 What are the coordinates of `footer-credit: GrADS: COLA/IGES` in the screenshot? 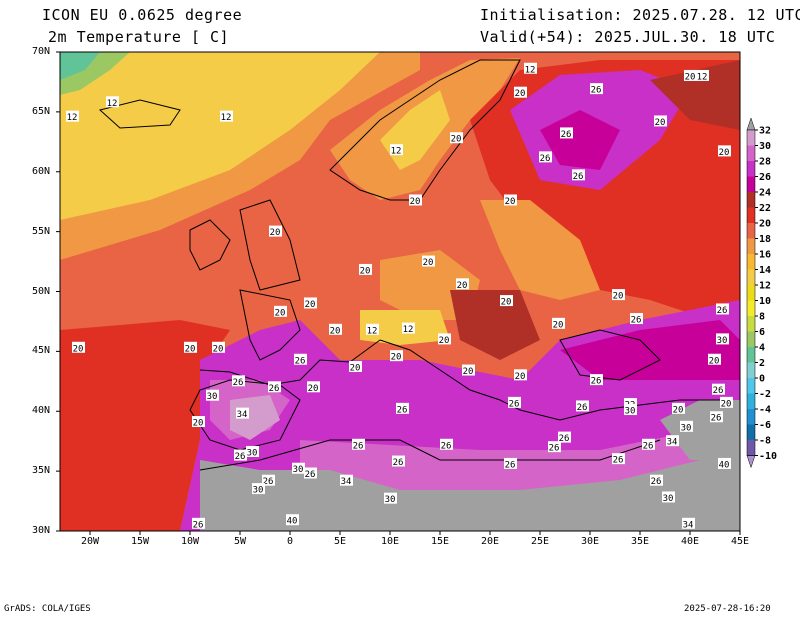 It's located at (47, 609).